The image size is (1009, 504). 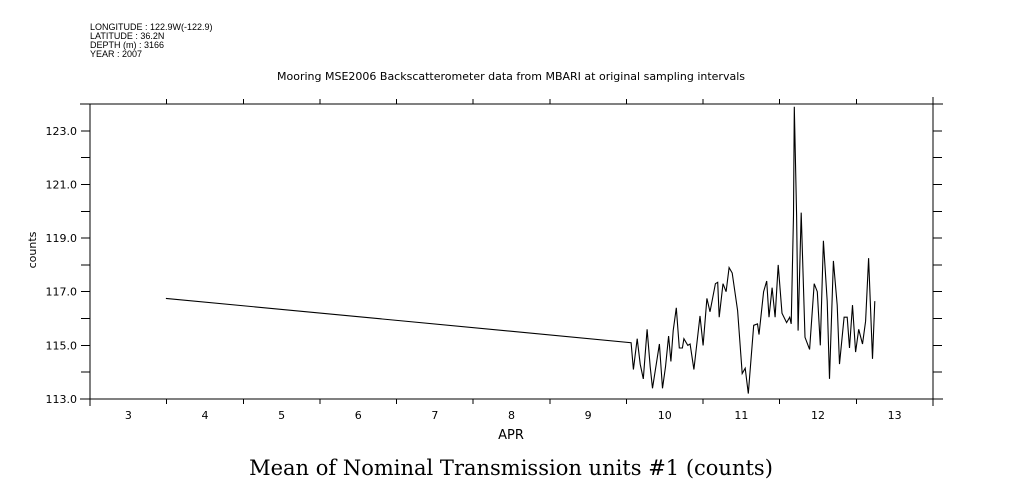 I want to click on latitude-label: LATITUDE : 36.2N, so click(x=127, y=36).